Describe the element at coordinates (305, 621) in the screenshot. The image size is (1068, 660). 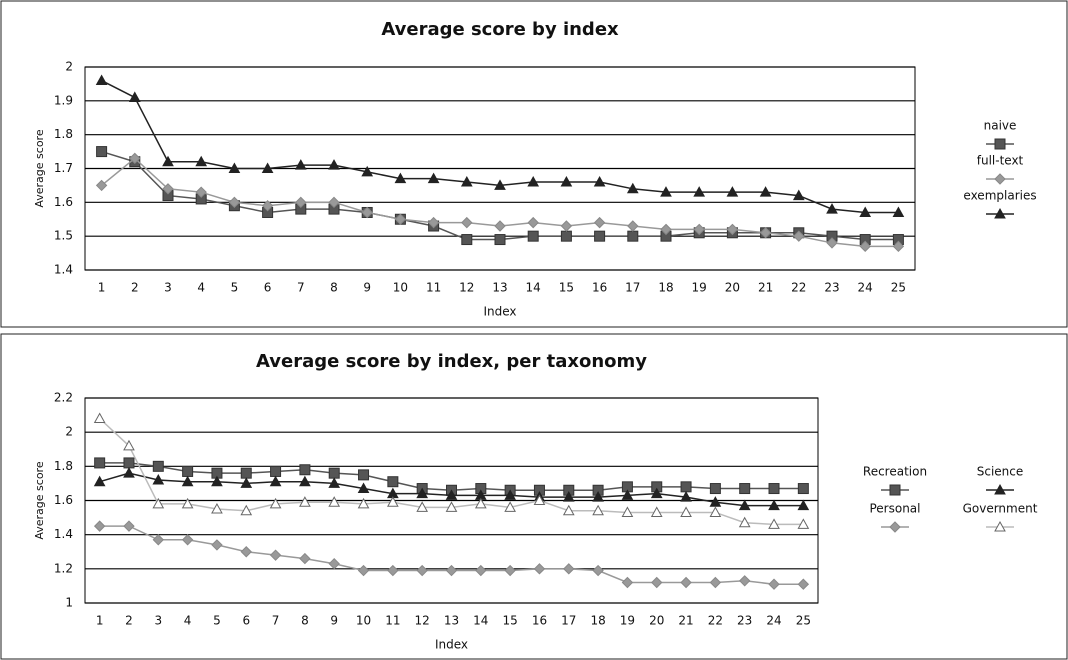
I see `x-tick-label: 8` at that location.